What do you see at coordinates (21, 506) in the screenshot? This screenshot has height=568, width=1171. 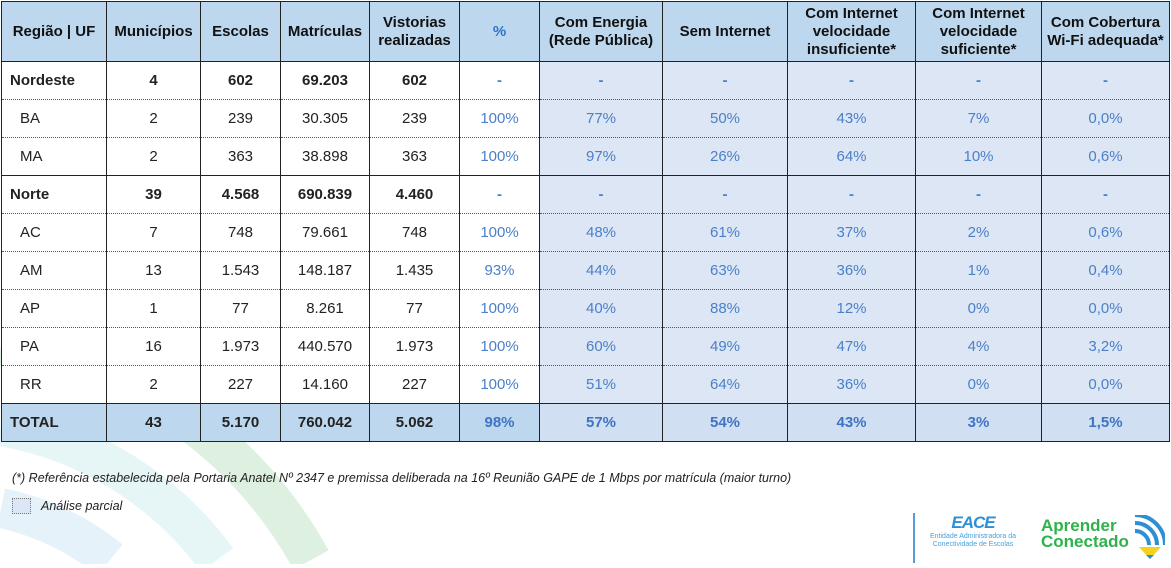 I see `legend-swatch` at bounding box center [21, 506].